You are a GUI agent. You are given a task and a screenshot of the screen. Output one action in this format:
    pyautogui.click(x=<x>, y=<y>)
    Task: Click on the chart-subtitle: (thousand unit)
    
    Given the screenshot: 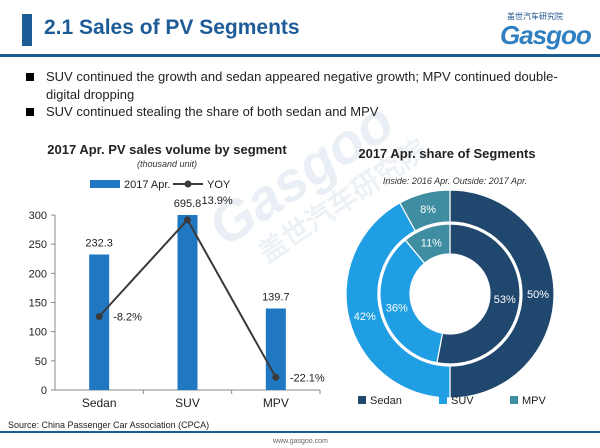 What is the action you would take?
    pyautogui.click(x=167, y=164)
    